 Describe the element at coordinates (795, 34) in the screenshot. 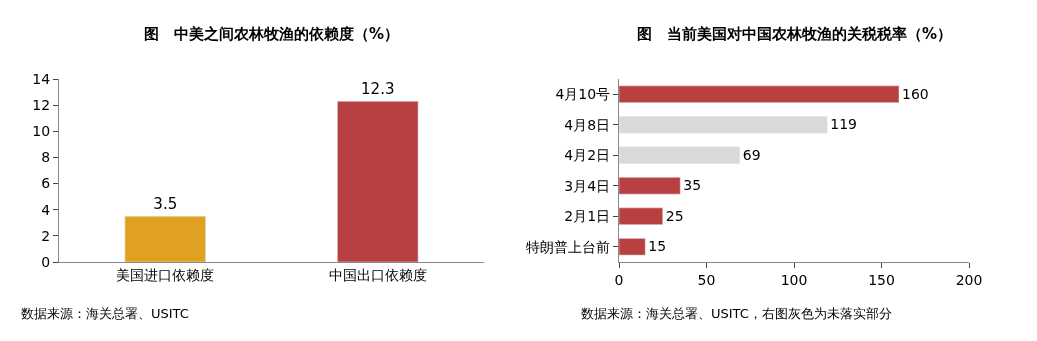

I see `chart-title: 图 当前美国对中国农林牧渔的关税税率（%）` at that location.